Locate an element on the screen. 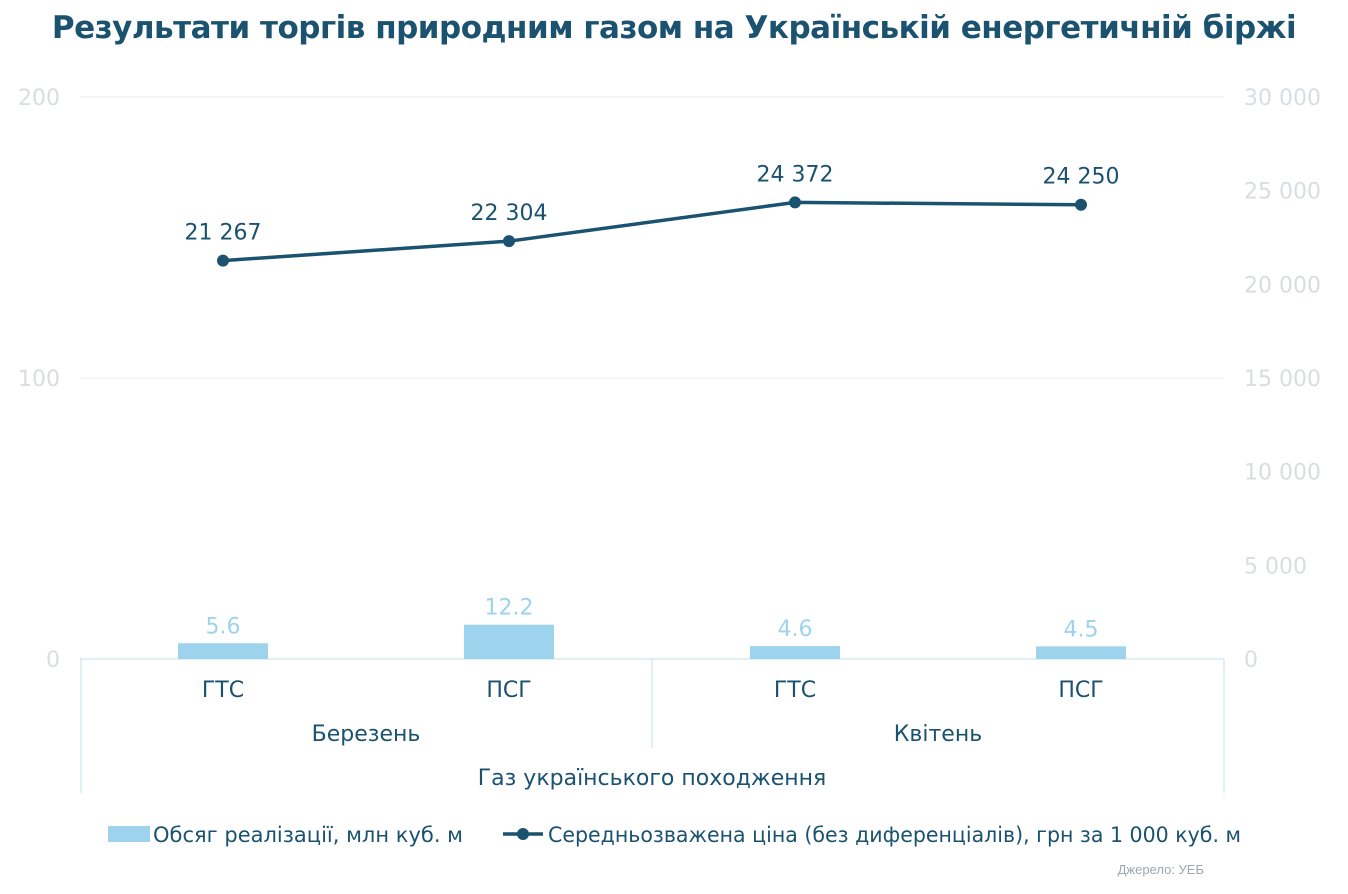 The height and width of the screenshot is (894, 1348). left-axis-tick-label: 200 is located at coordinates (39, 98).